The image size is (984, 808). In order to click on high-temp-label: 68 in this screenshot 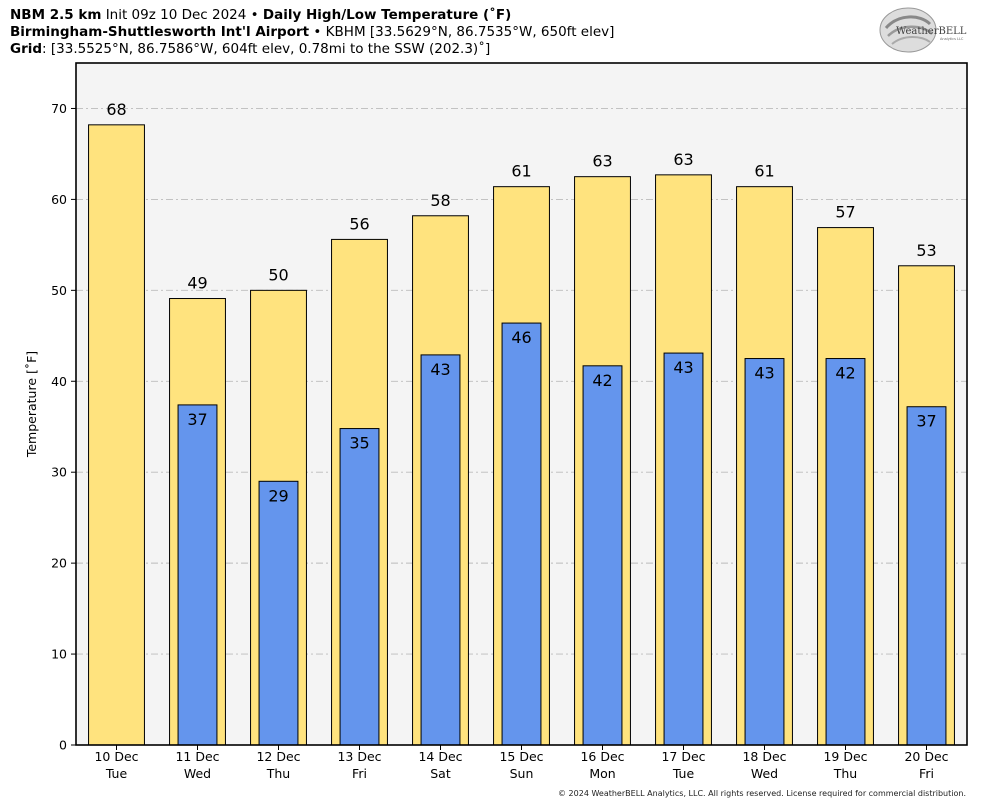, I will do `click(116, 109)`.